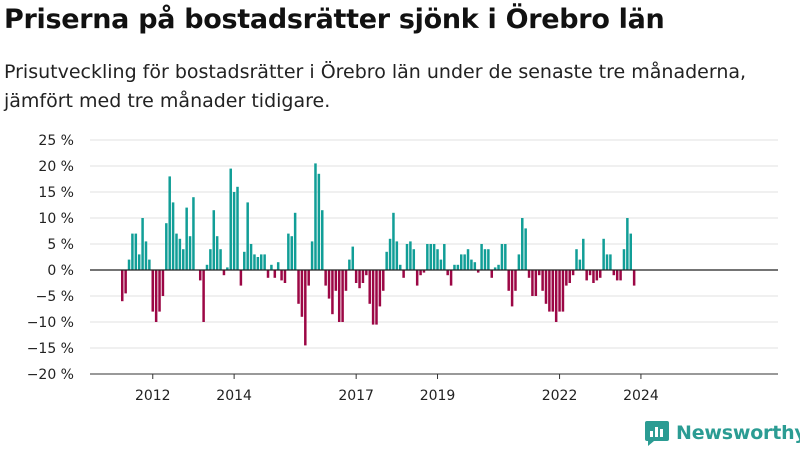 The height and width of the screenshot is (450, 800). Describe the element at coordinates (234, 396) in the screenshot. I see `x-tick-label: 2014` at that location.